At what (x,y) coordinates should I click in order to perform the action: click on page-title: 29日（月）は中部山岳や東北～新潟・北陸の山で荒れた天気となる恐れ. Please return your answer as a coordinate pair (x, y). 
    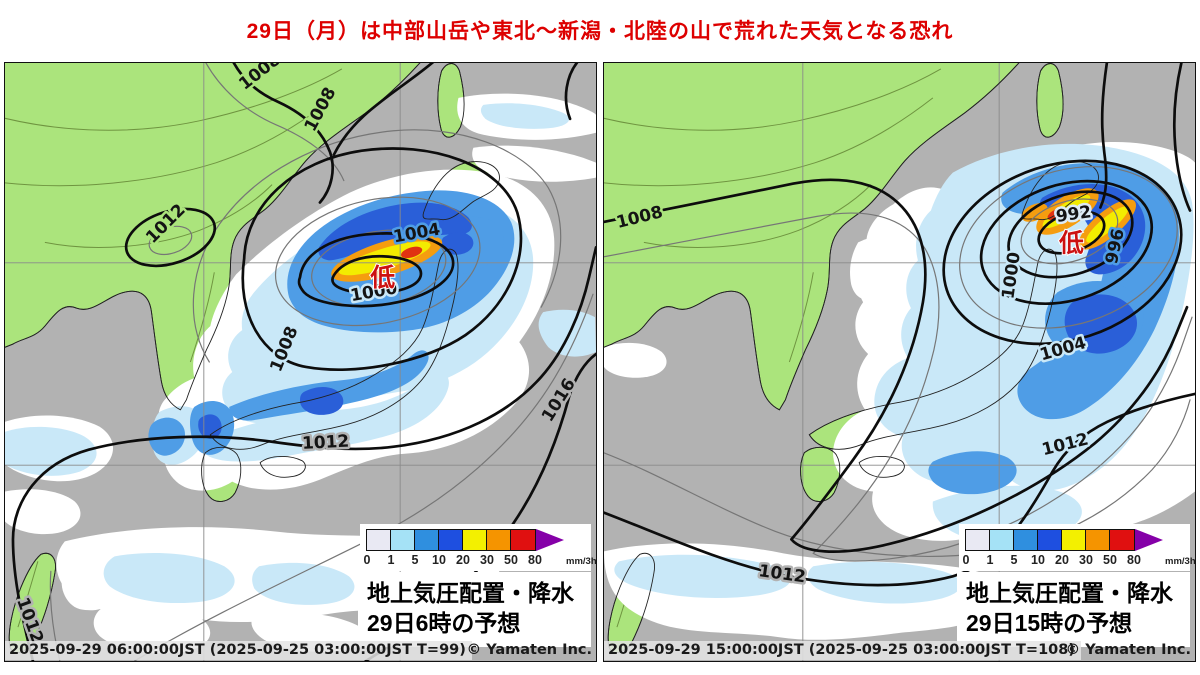
    Looking at the image, I should click on (600, 31).